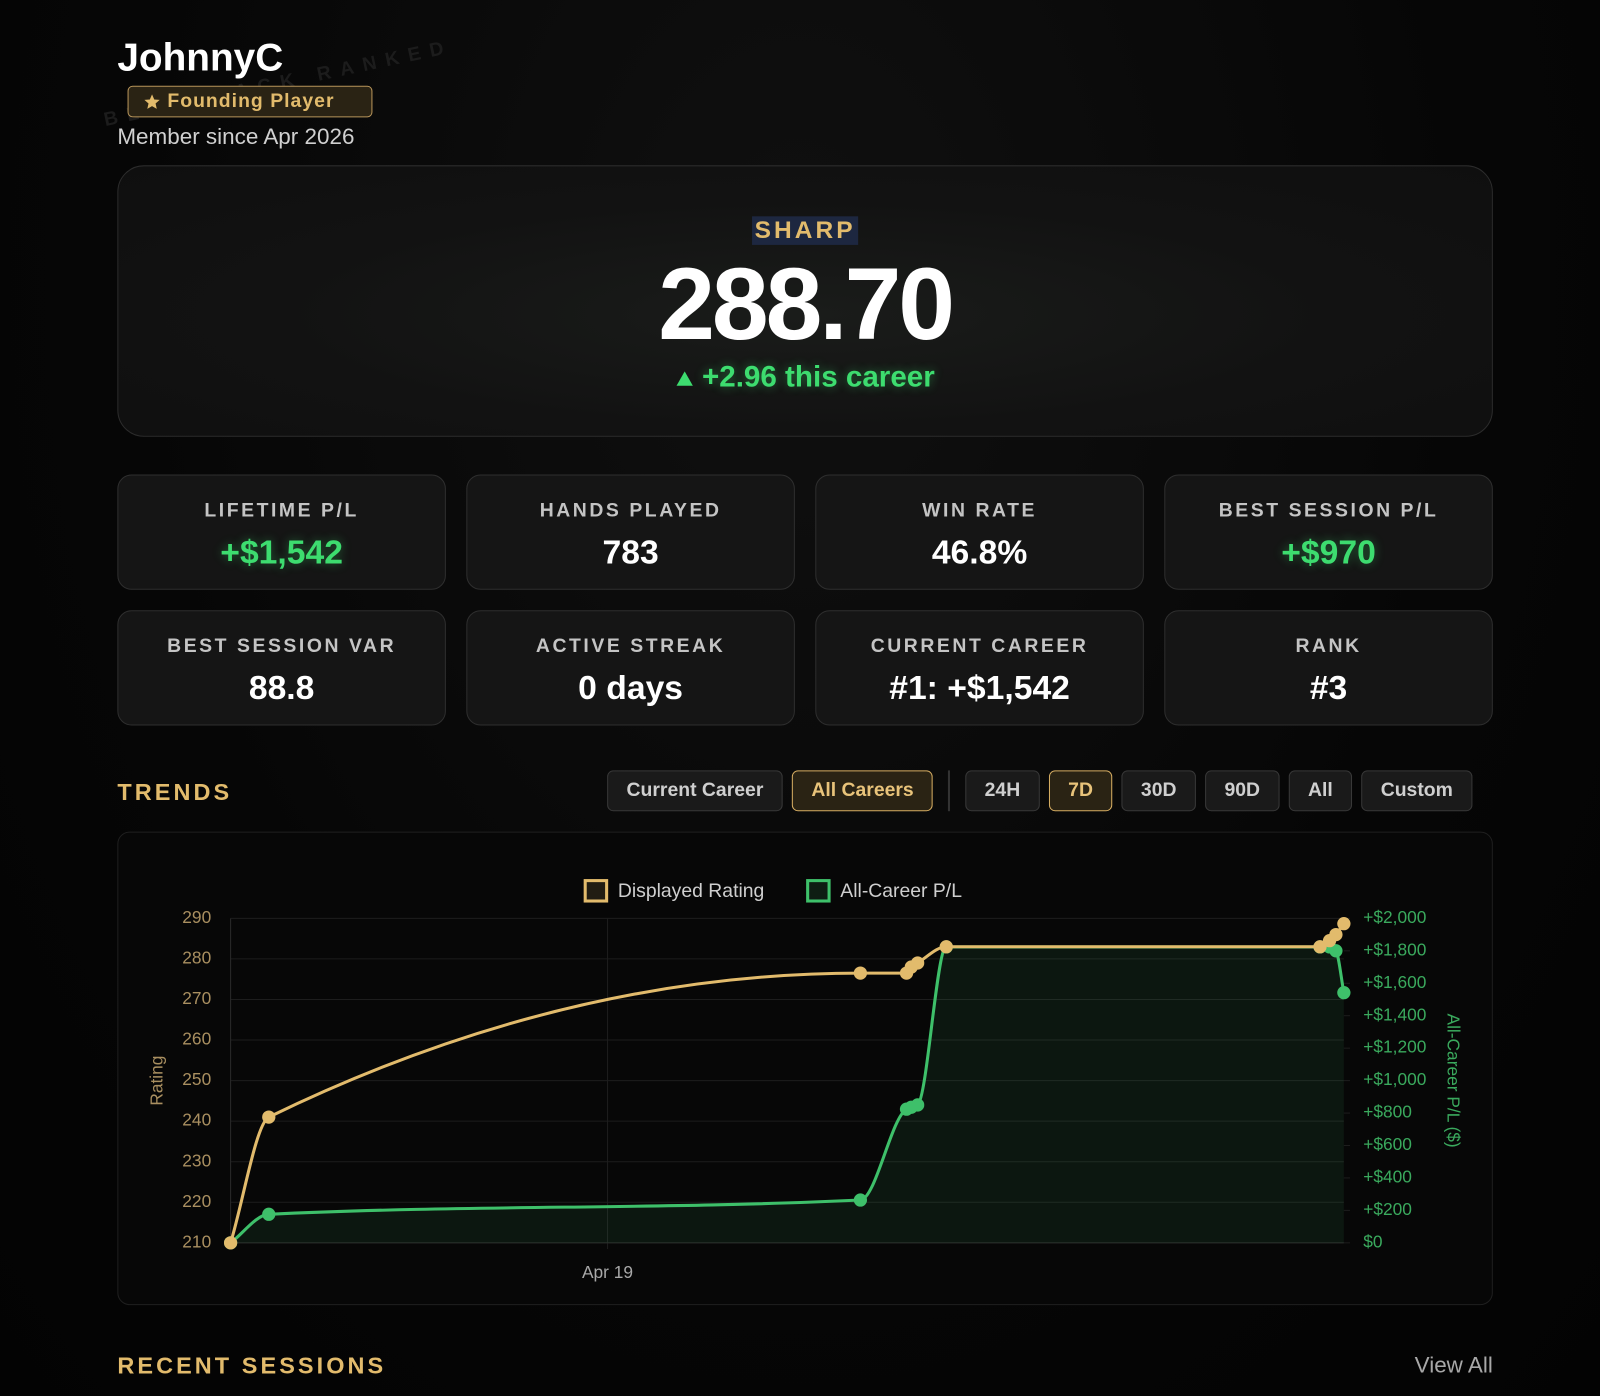 The height and width of the screenshot is (1396, 1600). What do you see at coordinates (1328, 510) in the screenshot?
I see `stat-label: BEST SESSION P/L` at bounding box center [1328, 510].